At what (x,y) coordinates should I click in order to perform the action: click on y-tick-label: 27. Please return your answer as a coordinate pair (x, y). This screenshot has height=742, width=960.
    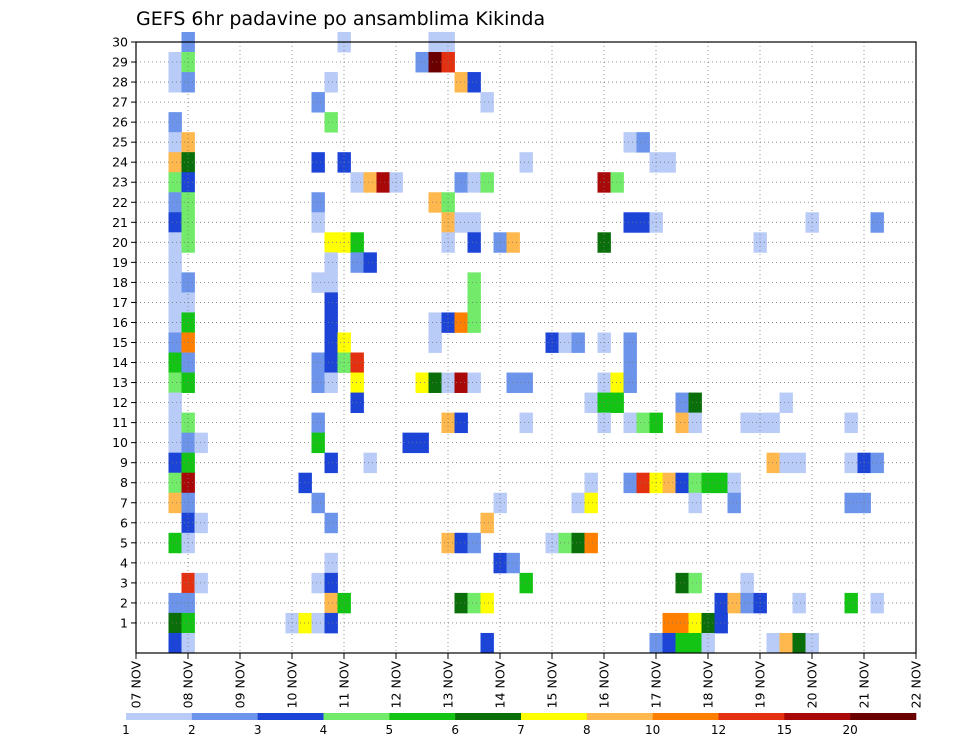
    Looking at the image, I should click on (120, 102).